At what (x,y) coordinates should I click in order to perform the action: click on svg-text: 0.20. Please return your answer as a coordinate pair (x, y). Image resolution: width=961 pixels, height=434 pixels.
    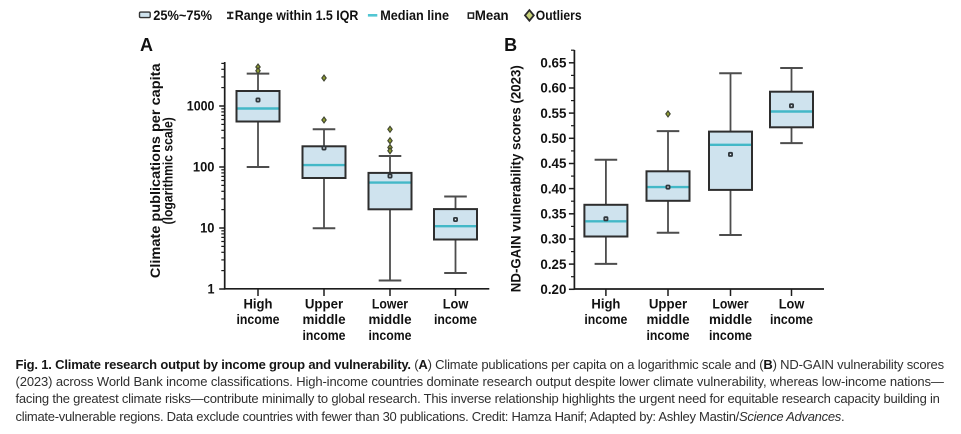
    Looking at the image, I should click on (553, 289).